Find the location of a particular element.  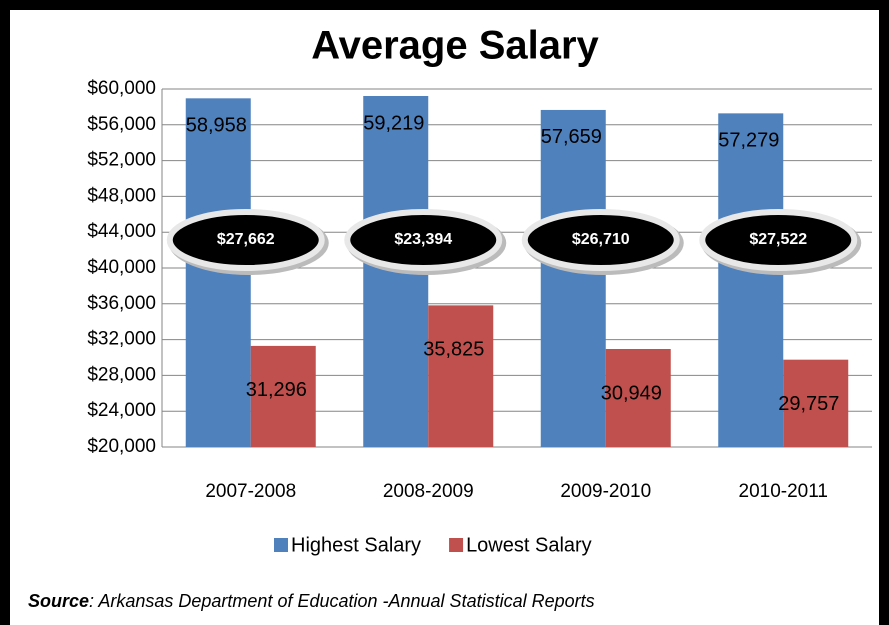

annotation: $23,394 is located at coordinates (423, 239).